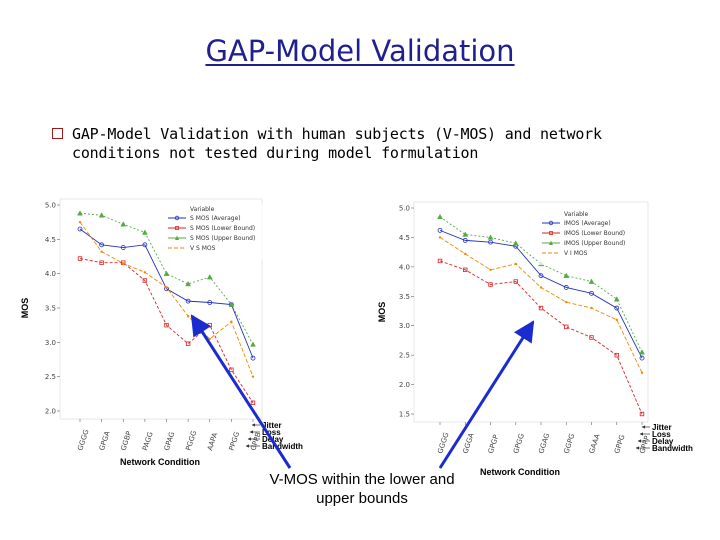 The width and height of the screenshot is (720, 540). What do you see at coordinates (50, 377) in the screenshot?
I see `y-tick-label: 2.5` at bounding box center [50, 377].